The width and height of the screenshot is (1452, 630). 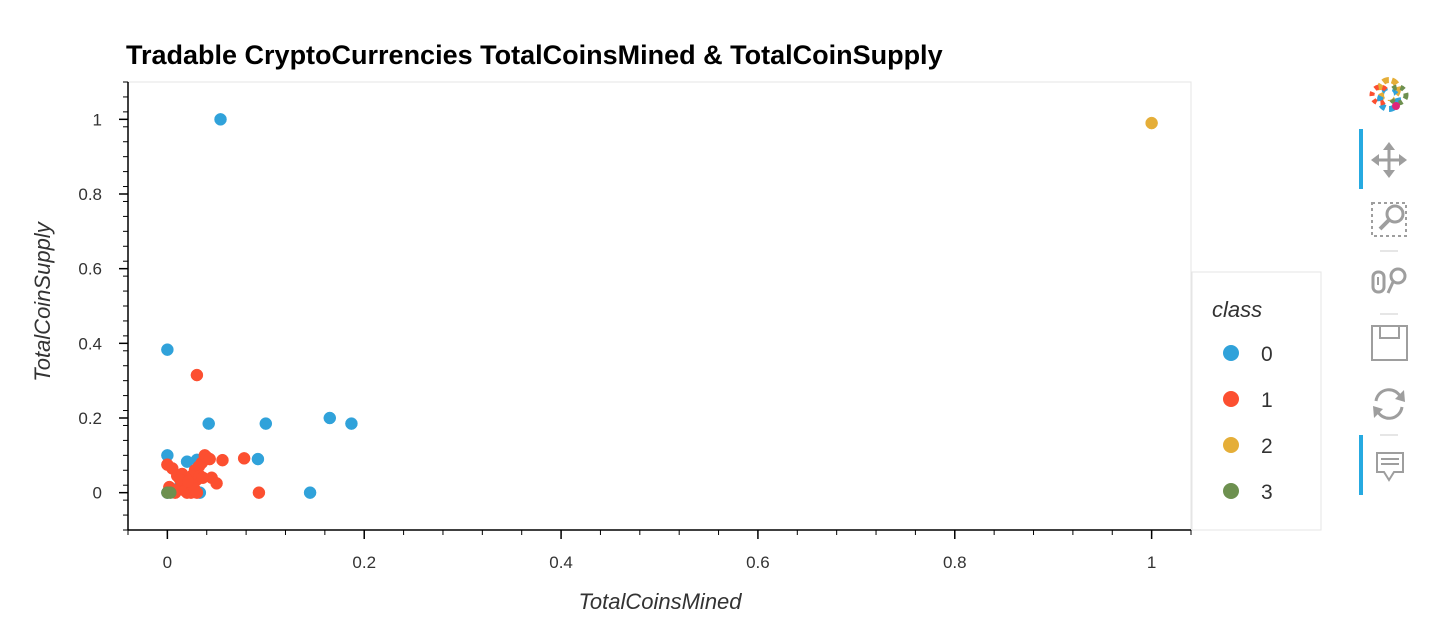 I want to click on legend-box, so click(x=1256, y=401).